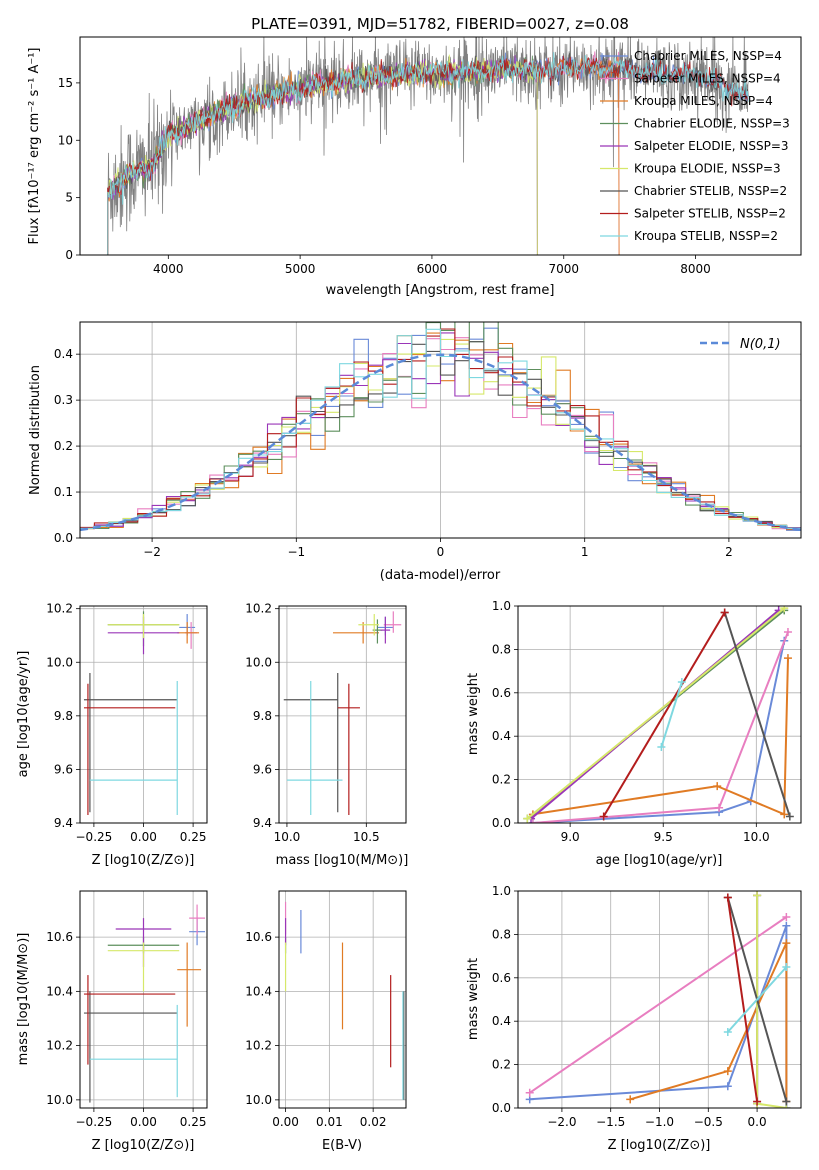 This screenshot has width=819, height=1170. What do you see at coordinates (440, 442) in the screenshot?
I see `gaussian-curve` at bounding box center [440, 442].